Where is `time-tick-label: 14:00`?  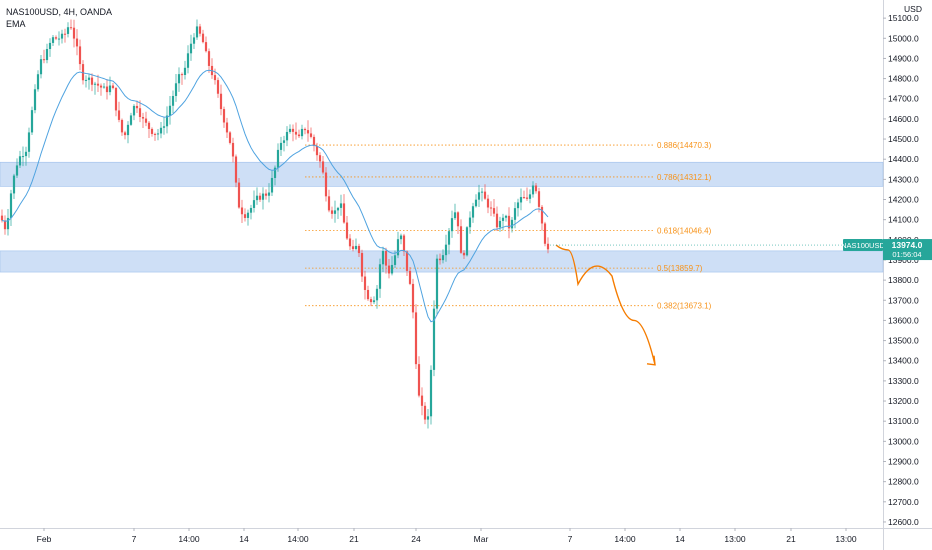
time-tick-label: 14:00 is located at coordinates (189, 539).